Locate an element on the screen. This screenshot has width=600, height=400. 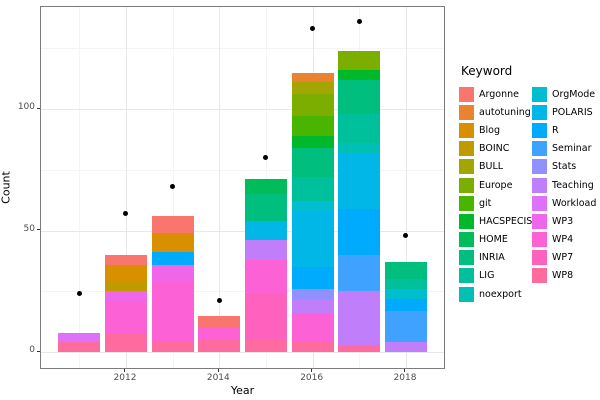
bar-segment-LIG is located at coordinates (312, 189).